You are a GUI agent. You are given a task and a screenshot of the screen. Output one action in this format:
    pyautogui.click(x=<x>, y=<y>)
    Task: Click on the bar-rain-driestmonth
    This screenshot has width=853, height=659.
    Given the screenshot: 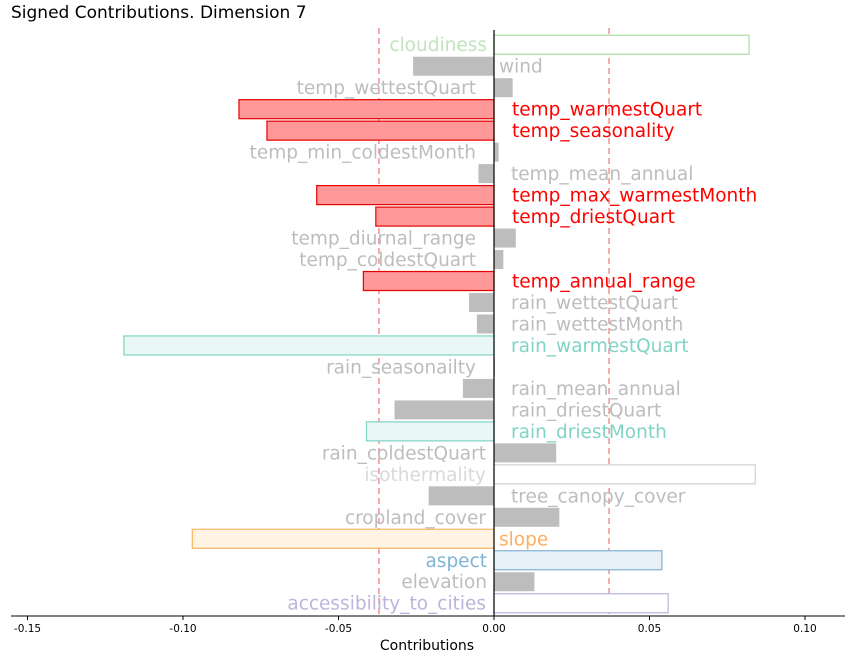 What is the action you would take?
    pyautogui.click(x=430, y=431)
    